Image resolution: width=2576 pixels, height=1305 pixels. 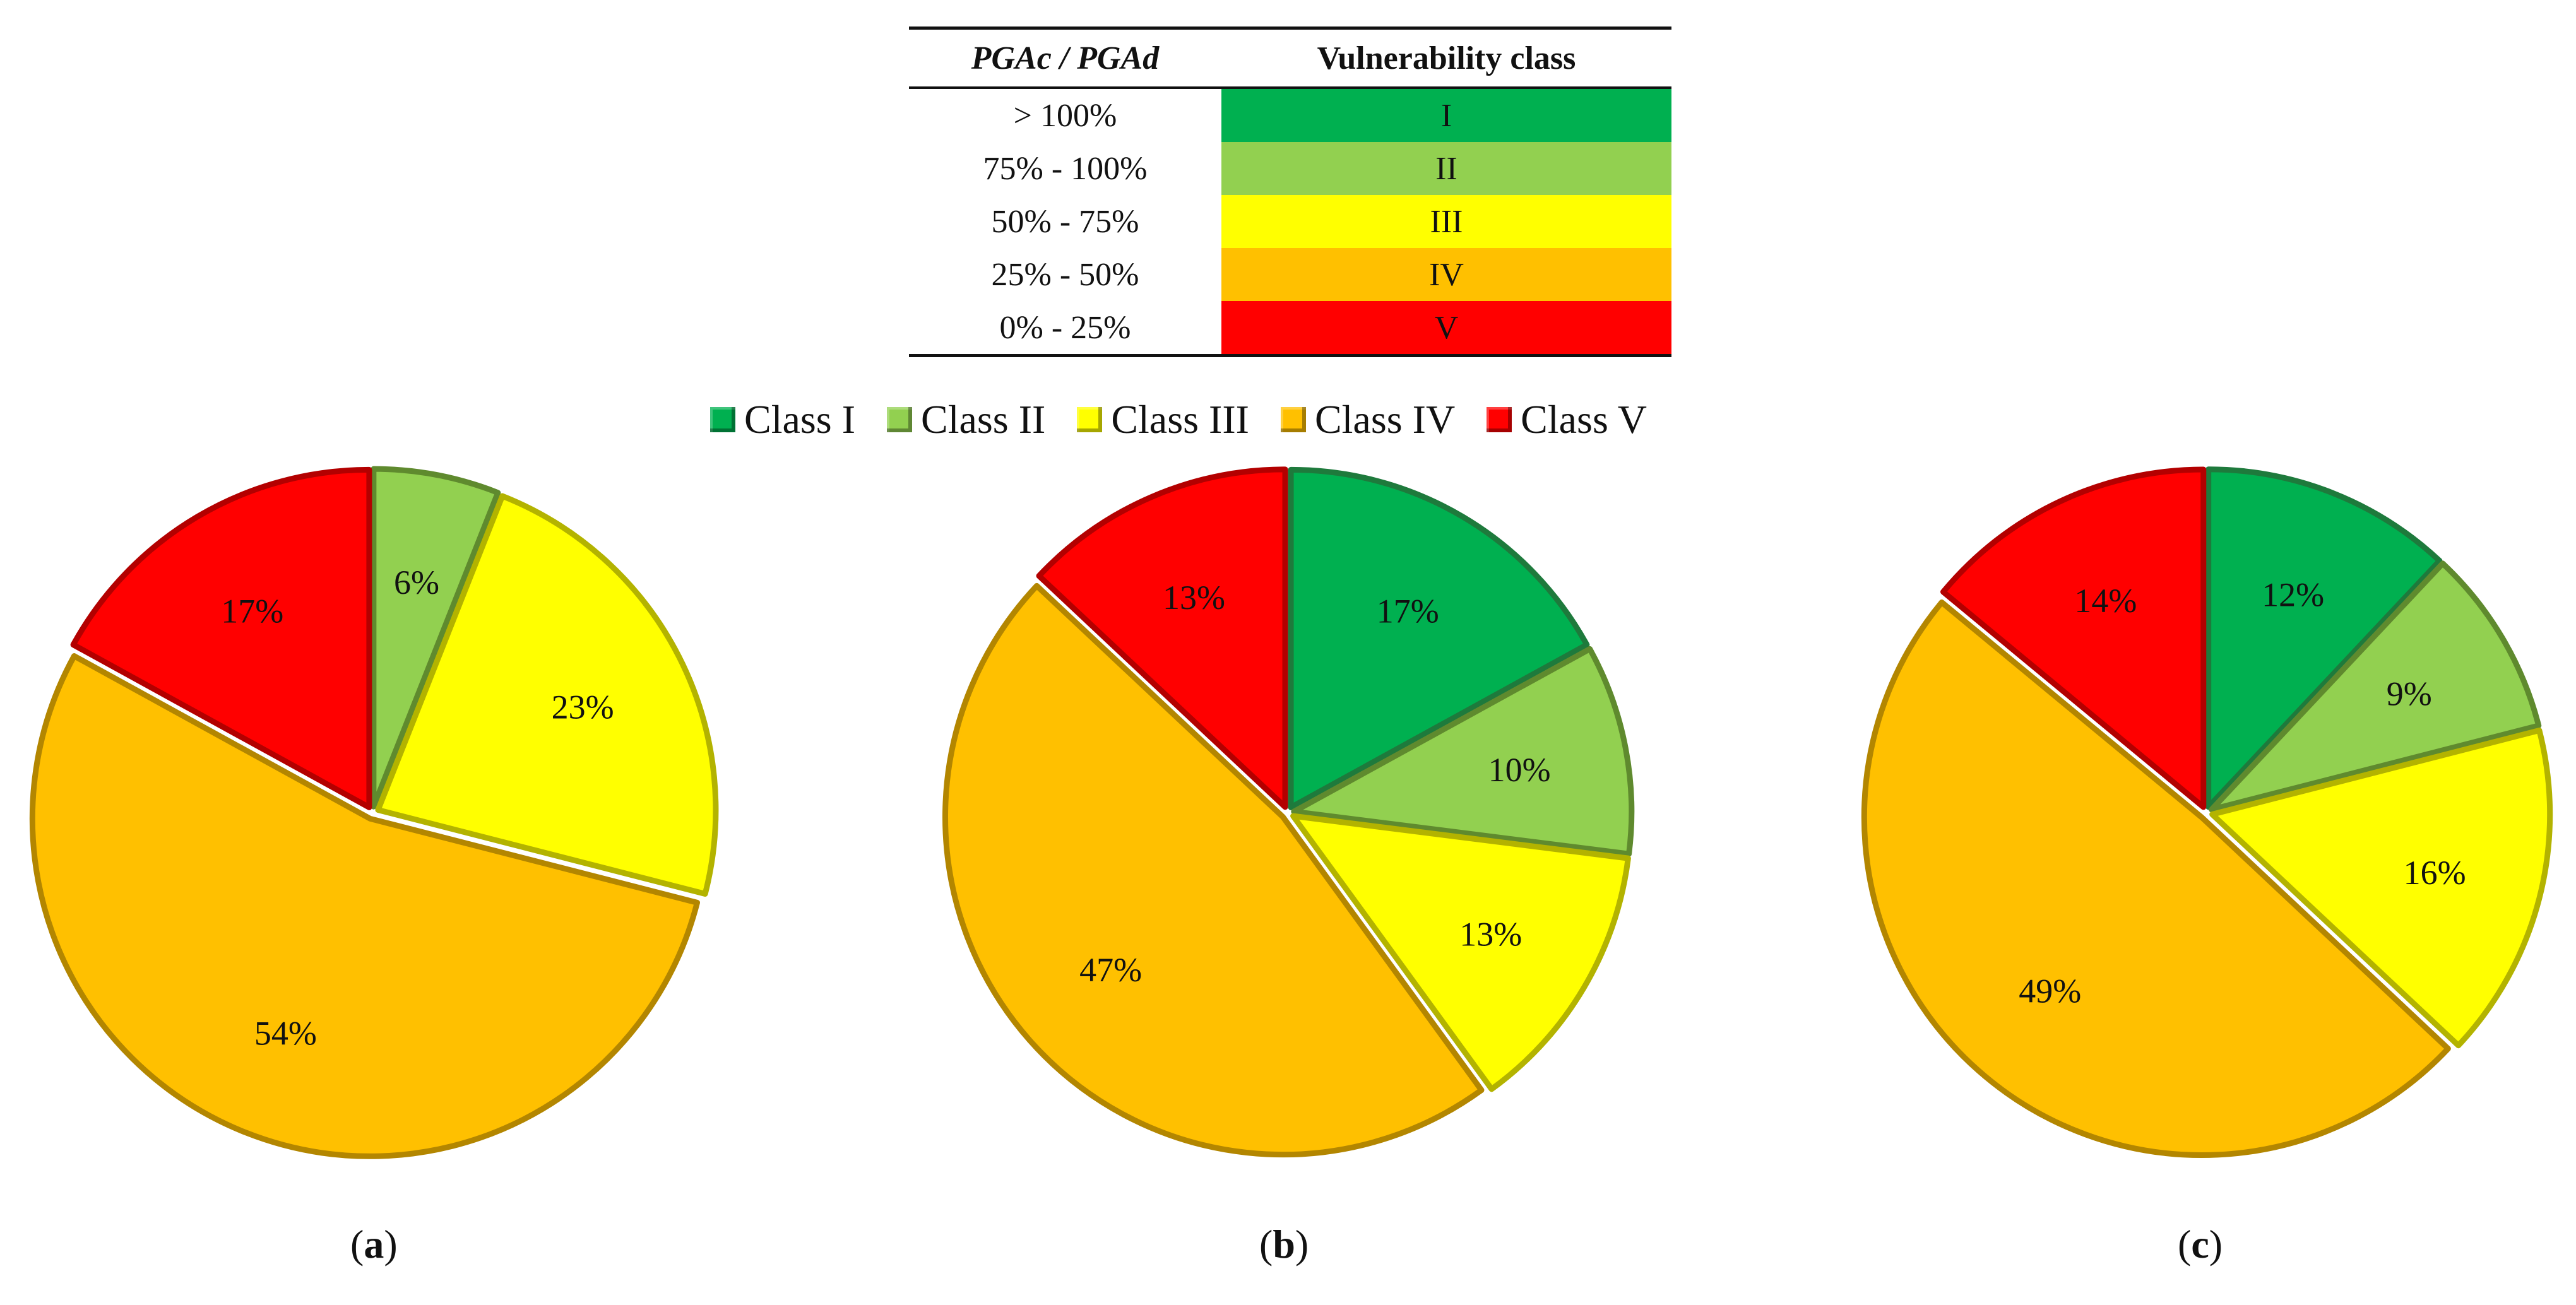 I want to click on class-cell: V, so click(x=1446, y=329).